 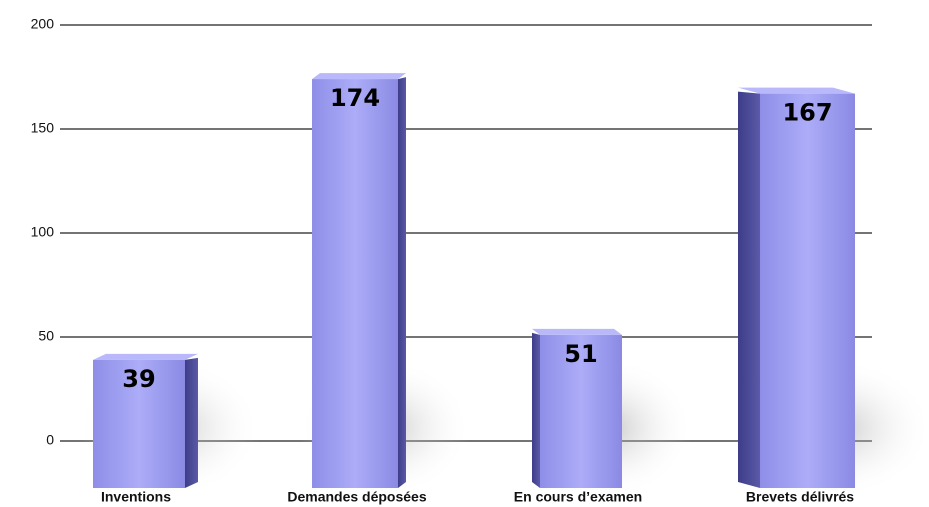 I want to click on y-tick-label: 0, so click(x=50, y=440).